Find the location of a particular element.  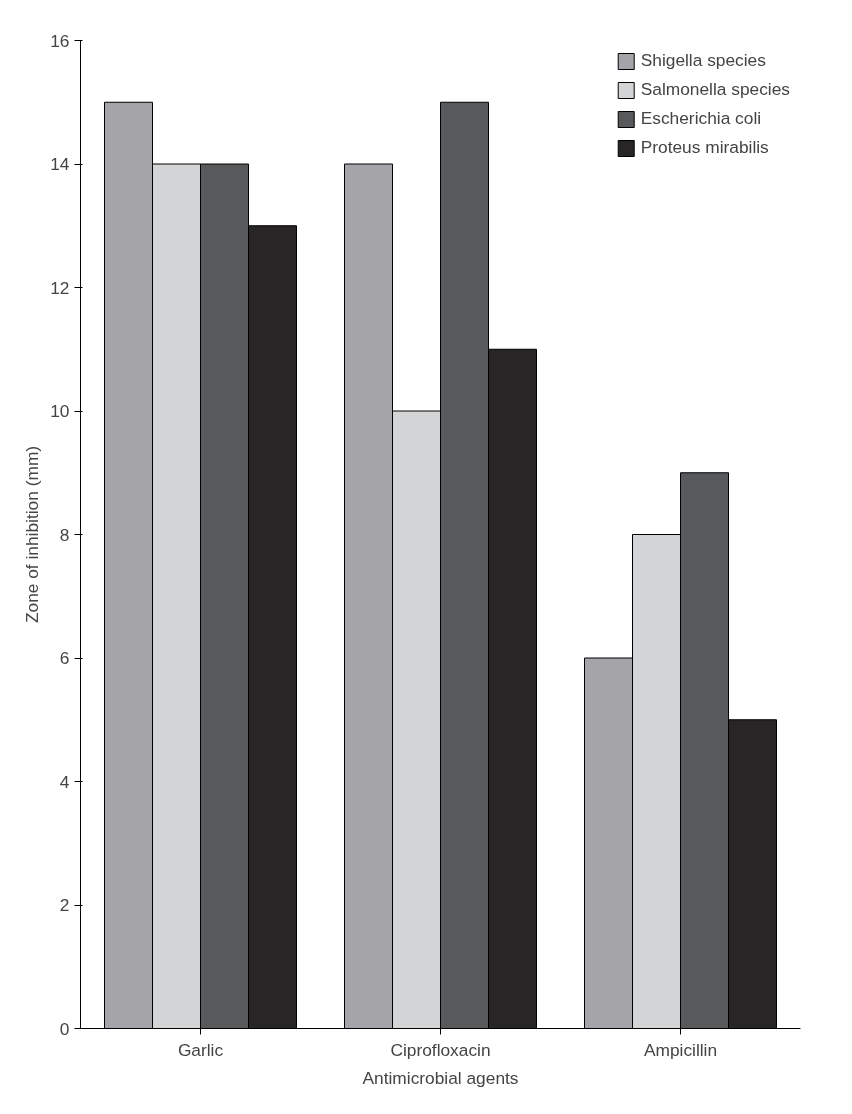

x-tick-label: Ciprofloxacin is located at coordinates (440, 1049).